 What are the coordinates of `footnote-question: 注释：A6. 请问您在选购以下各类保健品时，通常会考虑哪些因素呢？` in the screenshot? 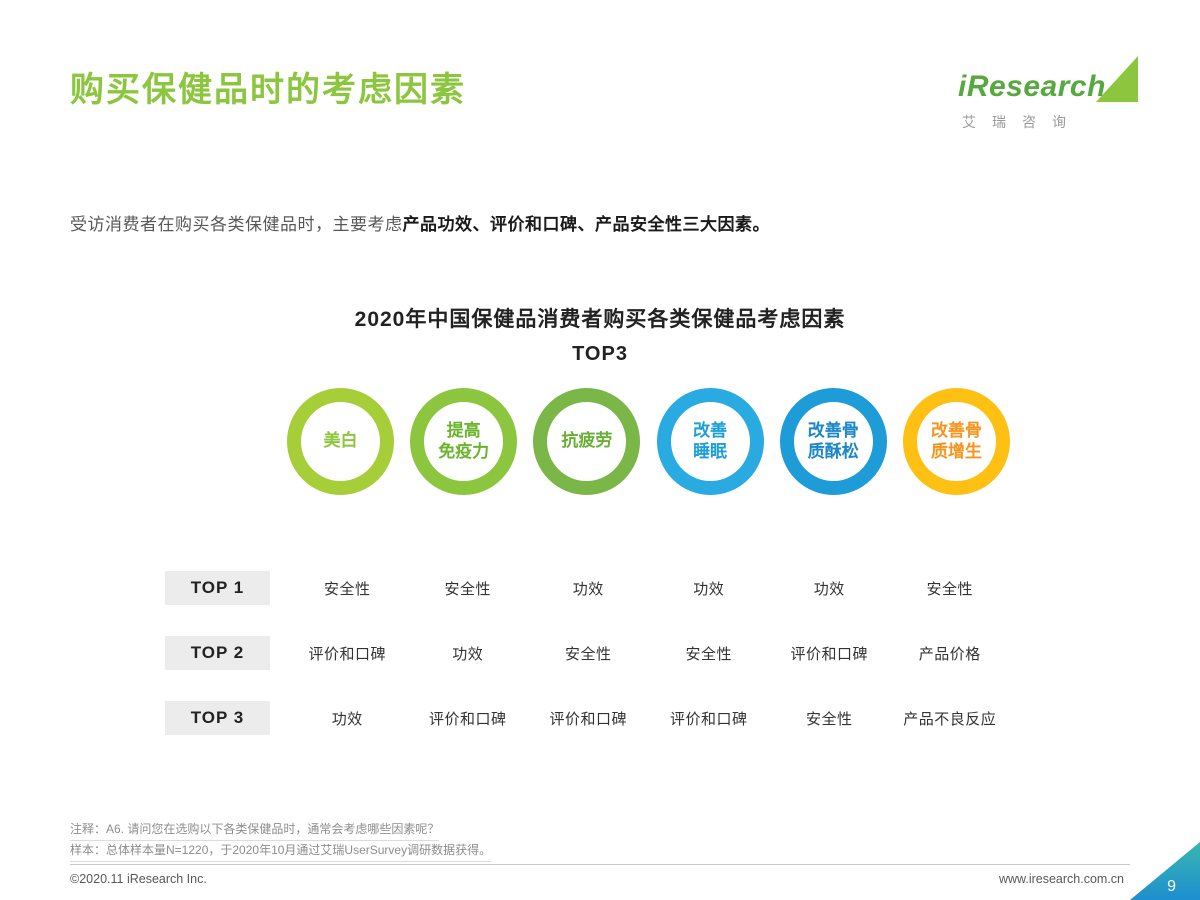 It's located at (255, 831).